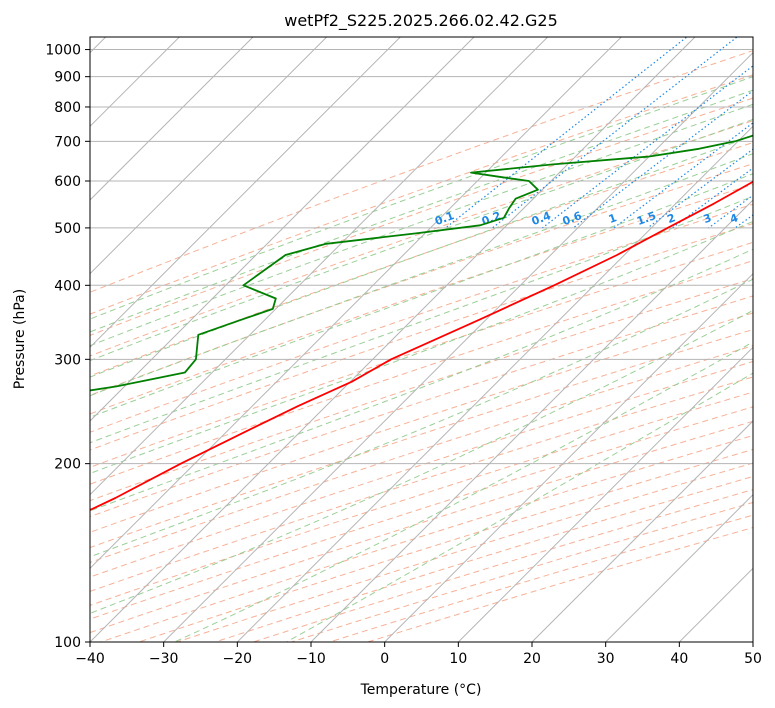 This screenshot has width=775, height=708. What do you see at coordinates (753, 659) in the screenshot?
I see `x-tick-label: 50` at bounding box center [753, 659].